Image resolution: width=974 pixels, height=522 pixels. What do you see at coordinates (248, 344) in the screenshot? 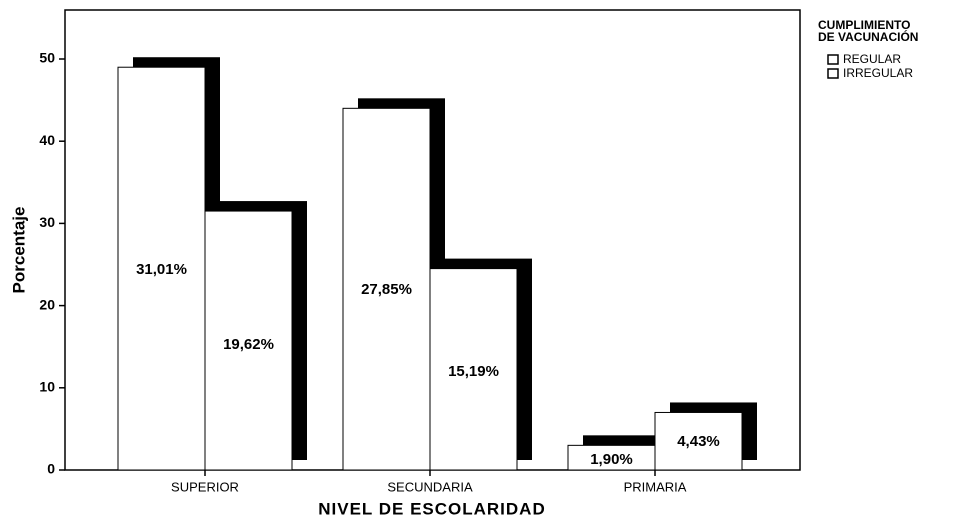
I see `data-label: 19,62%` at bounding box center [248, 344].